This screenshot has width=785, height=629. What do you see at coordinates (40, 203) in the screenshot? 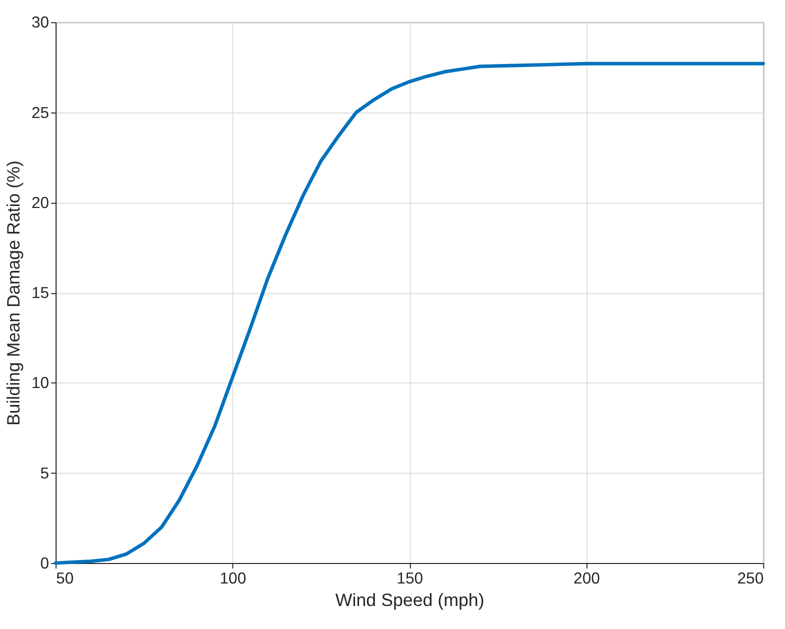
I see `y-tick-label: 20` at bounding box center [40, 203].